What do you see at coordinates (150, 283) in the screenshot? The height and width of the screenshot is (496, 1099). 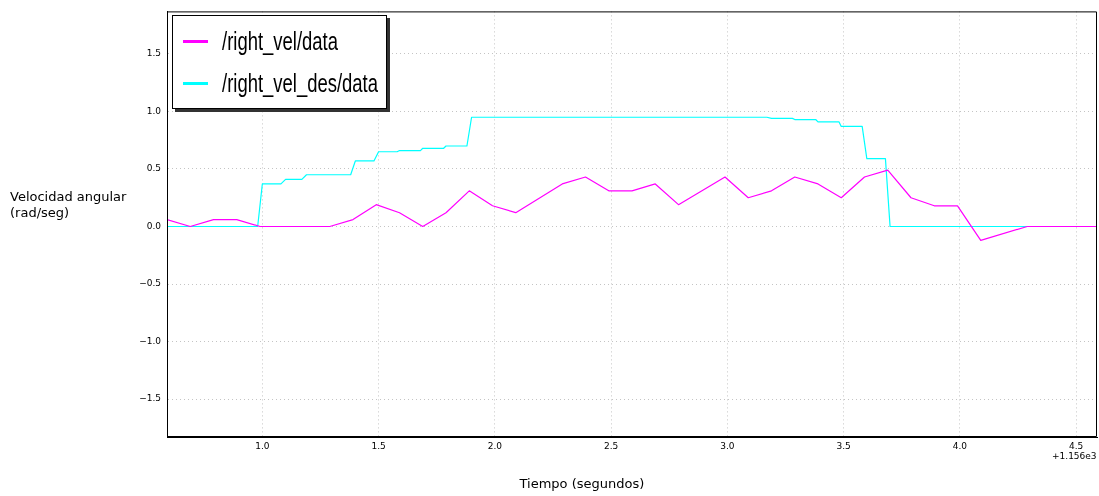 I see `y-tick-label: −0.5` at bounding box center [150, 283].